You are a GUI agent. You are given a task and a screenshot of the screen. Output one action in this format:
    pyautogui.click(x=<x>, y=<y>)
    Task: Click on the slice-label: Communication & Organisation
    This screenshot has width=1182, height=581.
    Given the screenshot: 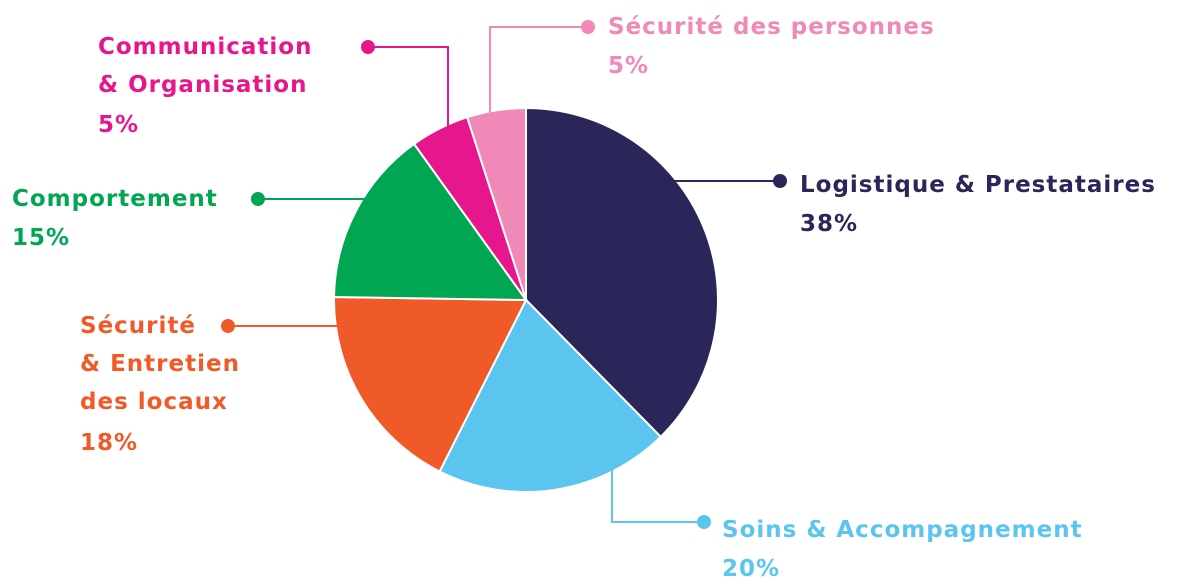 What is the action you would take?
    pyautogui.click(x=205, y=66)
    